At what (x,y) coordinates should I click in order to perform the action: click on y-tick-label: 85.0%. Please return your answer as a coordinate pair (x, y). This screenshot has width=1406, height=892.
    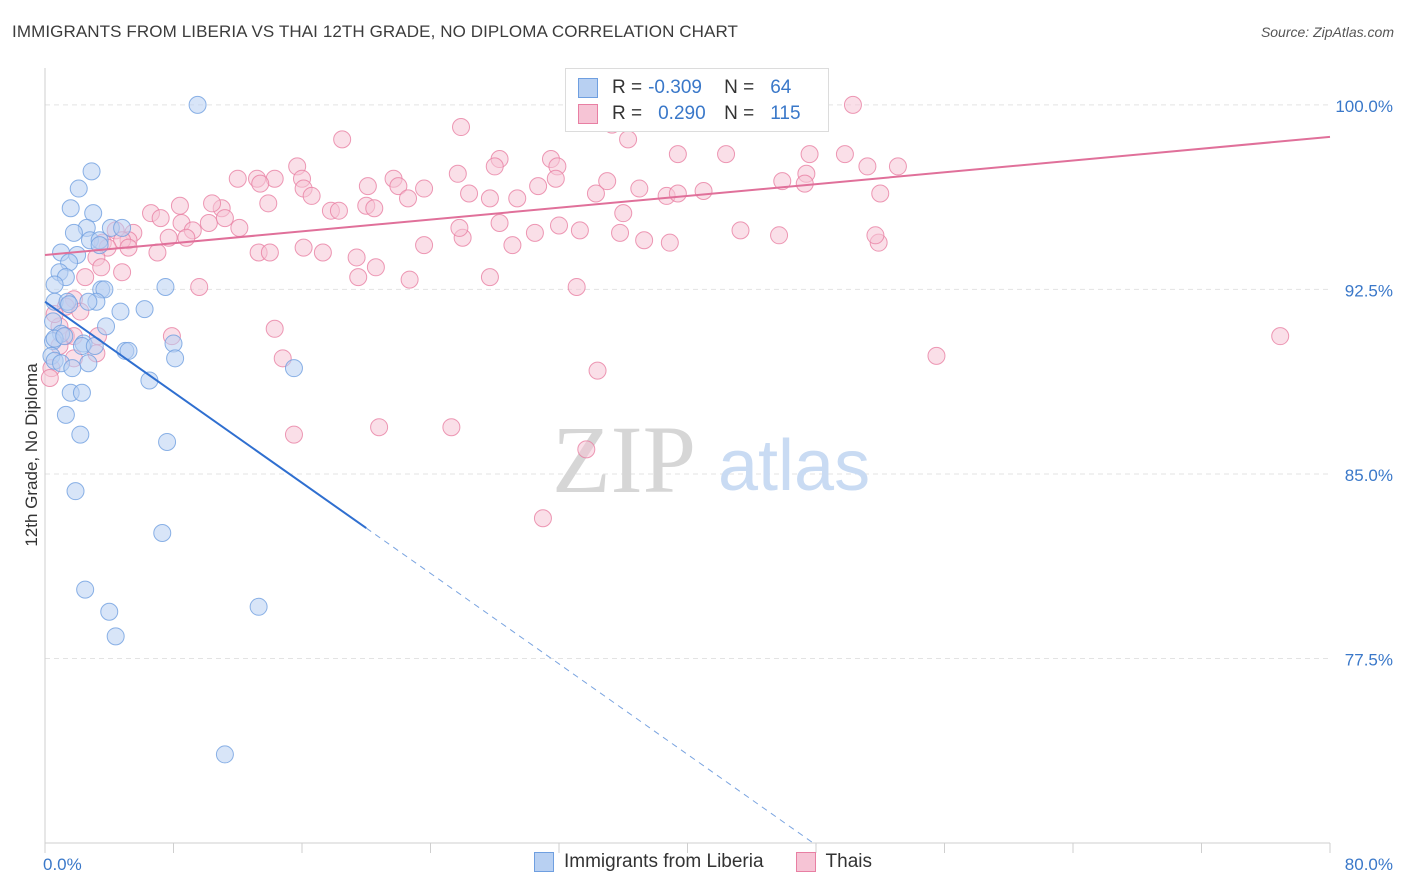
    Looking at the image, I should click on (1369, 475).